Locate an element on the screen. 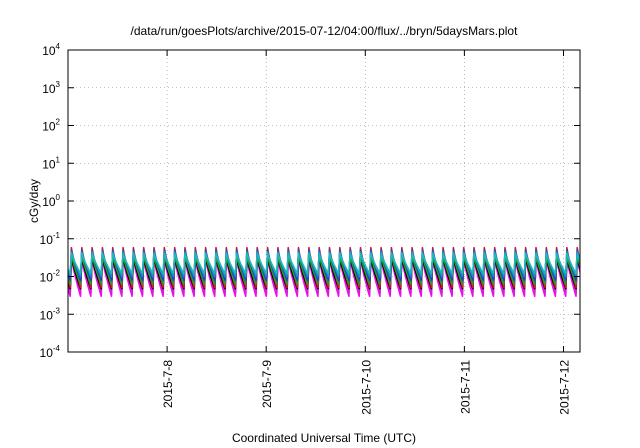 This screenshot has height=448, width=640. y-tick-label: 10⁻³ is located at coordinates (50, 314).